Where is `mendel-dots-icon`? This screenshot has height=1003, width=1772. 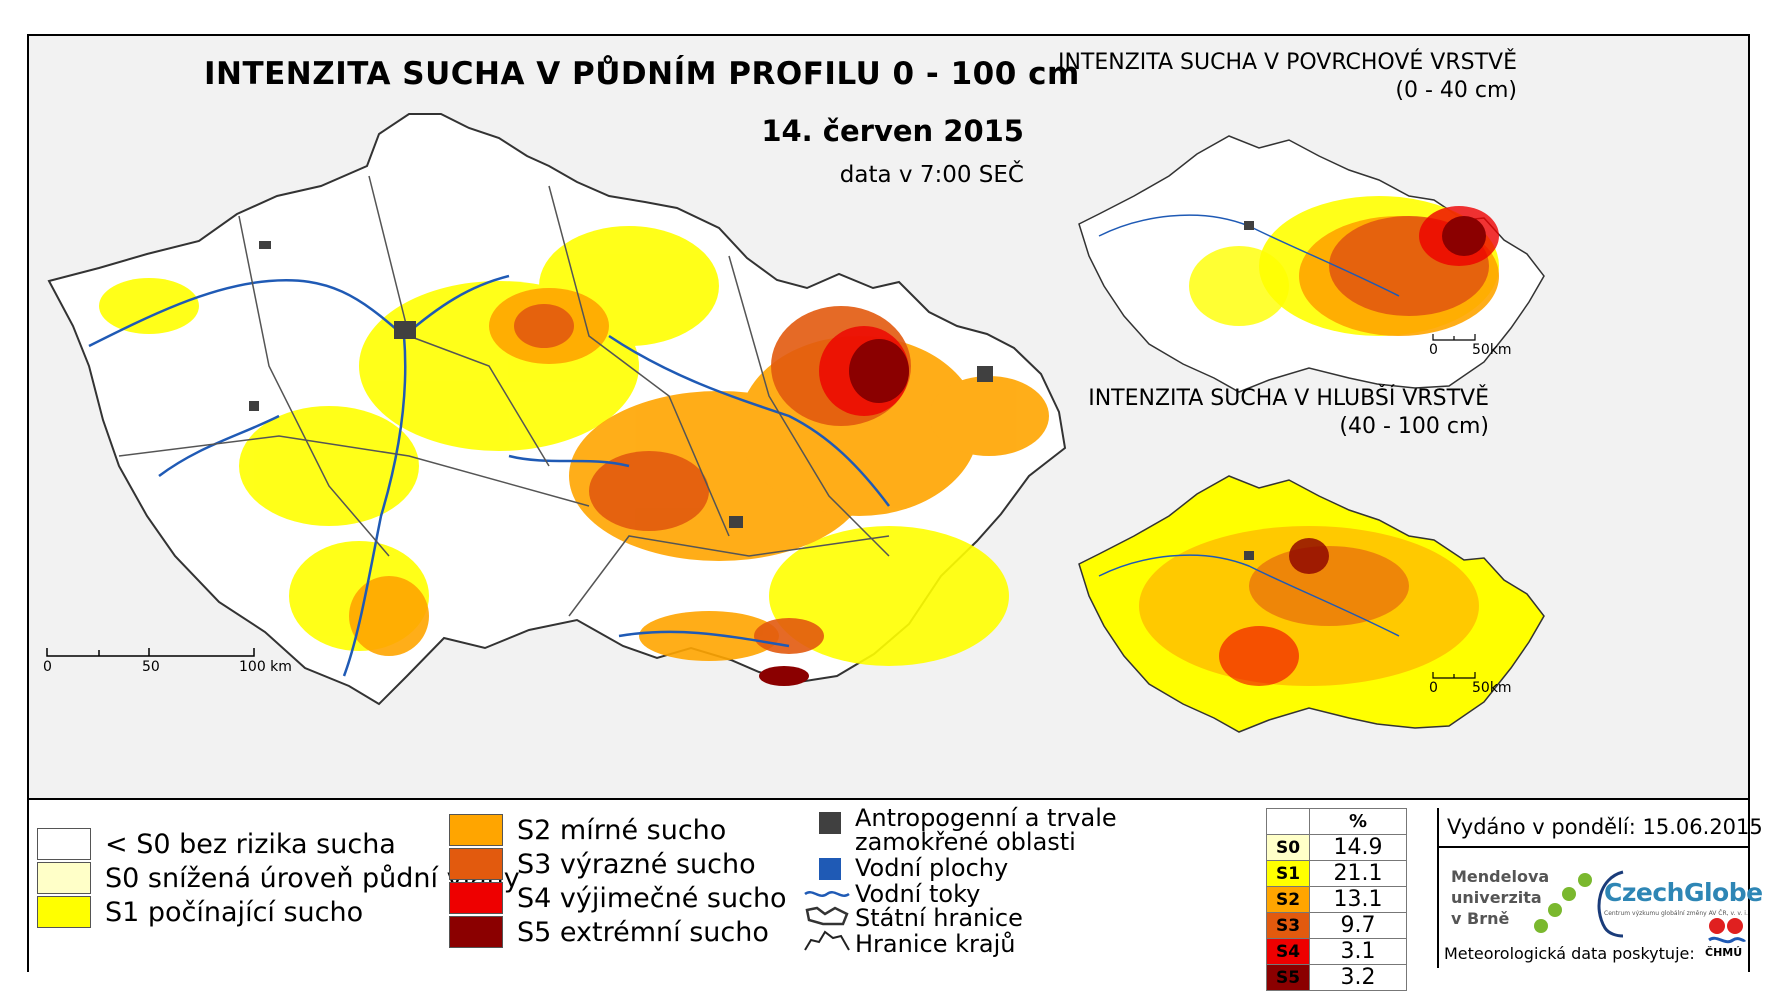
mendel-dots-icon is located at coordinates (1563, 903).